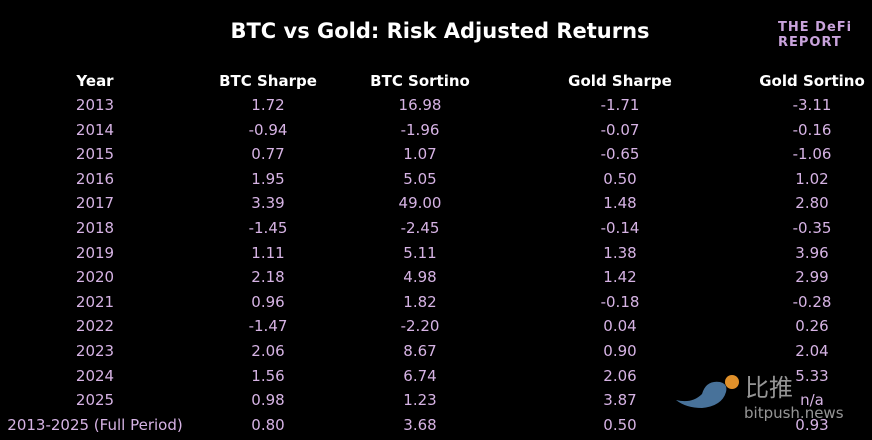 The height and width of the screenshot is (440, 872). What do you see at coordinates (420, 326) in the screenshot?
I see `table-cell: -2.20` at bounding box center [420, 326].